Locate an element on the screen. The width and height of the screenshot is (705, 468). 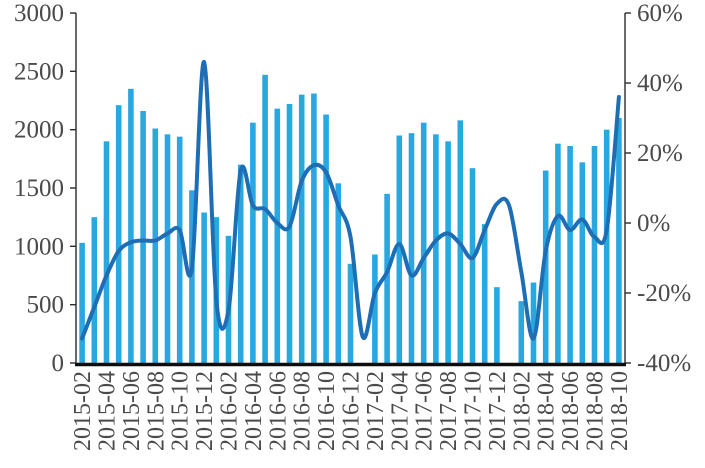
y-axis-label-right: 60% is located at coordinates (660, 13).